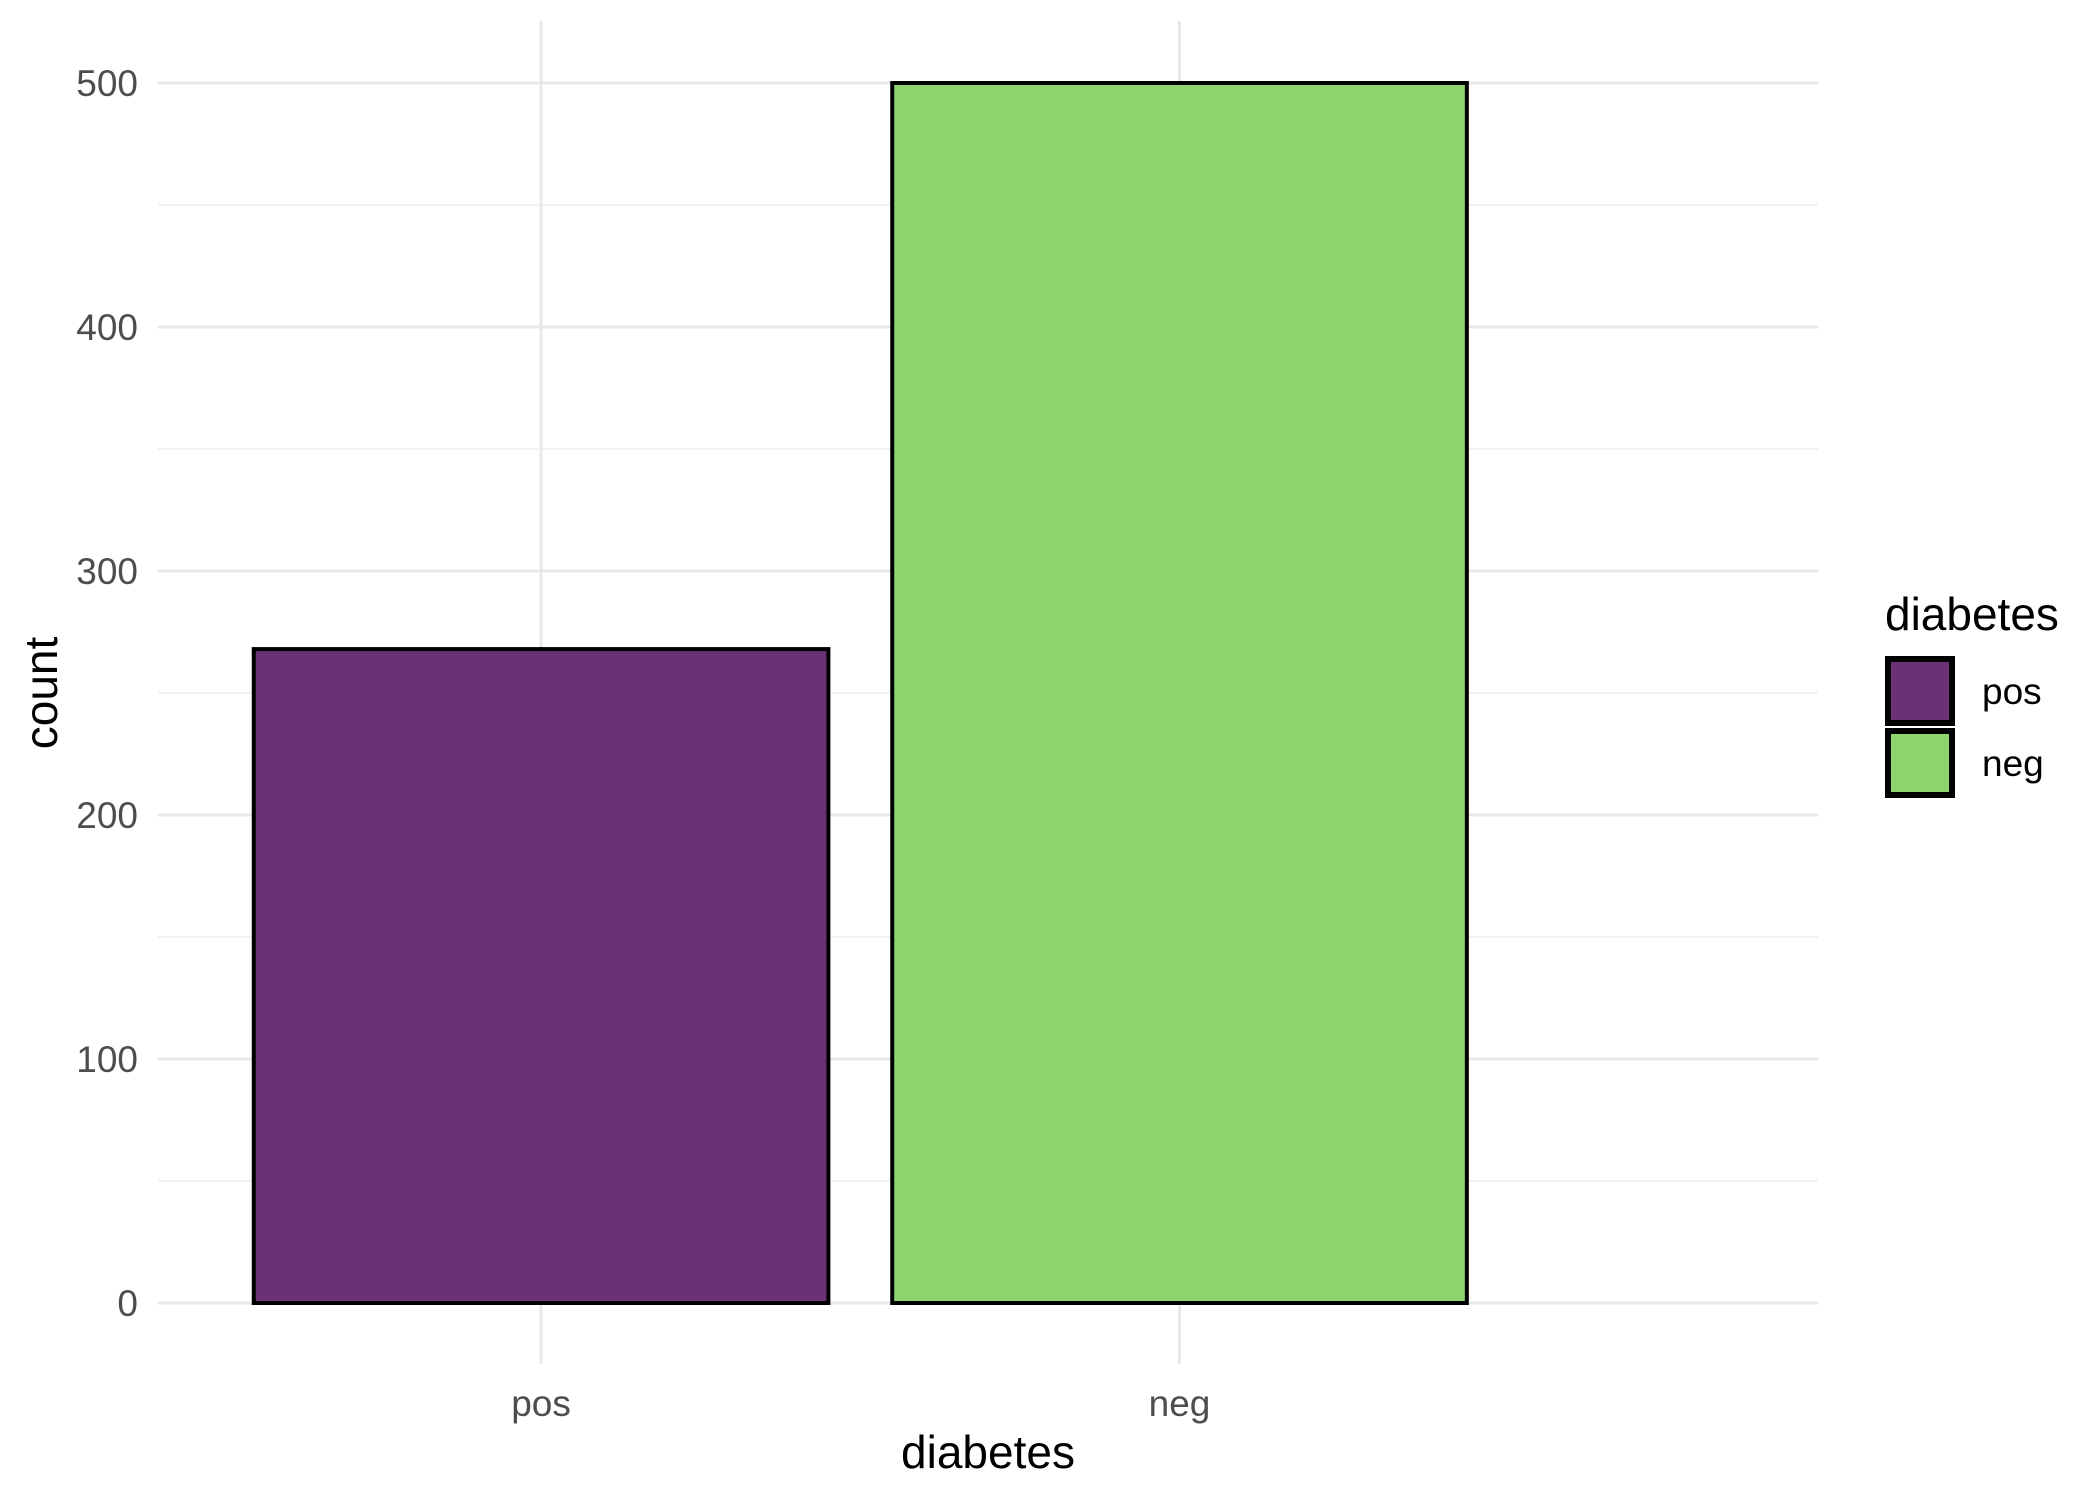 The image size is (2100, 1505). I want to click on y-tick-label-400: 400, so click(107, 327).